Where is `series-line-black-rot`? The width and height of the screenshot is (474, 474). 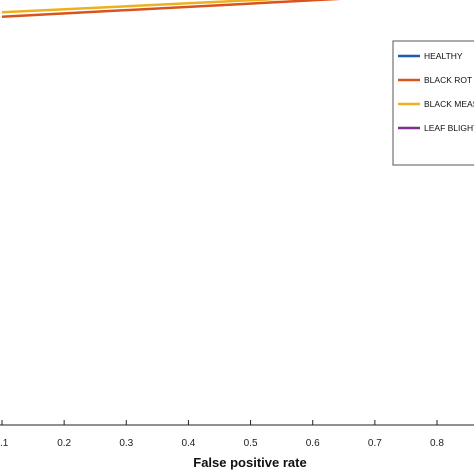
series-line-black-rot is located at coordinates (171, 9).